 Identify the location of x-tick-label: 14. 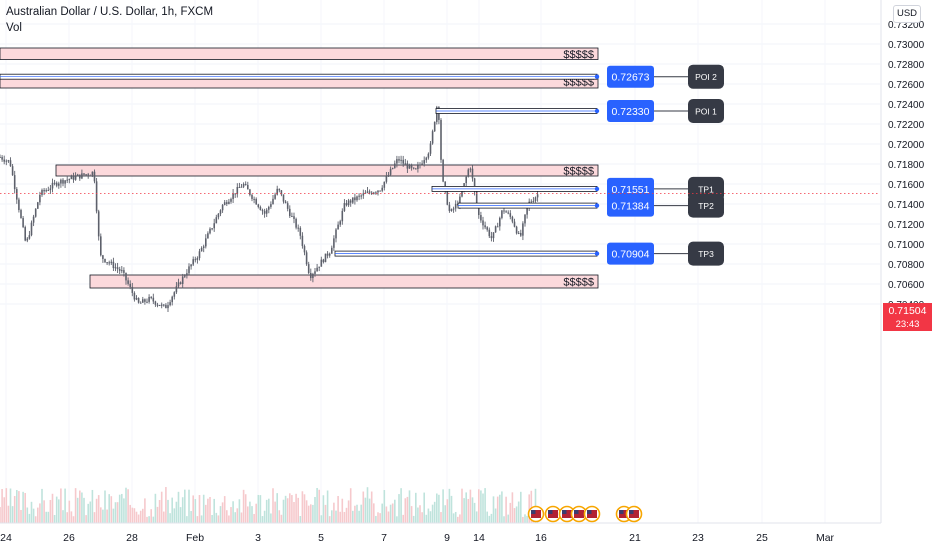
(479, 538).